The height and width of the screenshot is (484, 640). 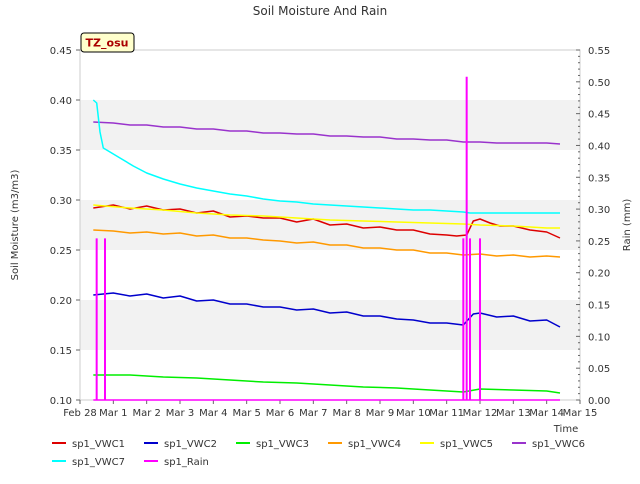 I want to click on series-line-sp1_VWC1, so click(x=327, y=221).